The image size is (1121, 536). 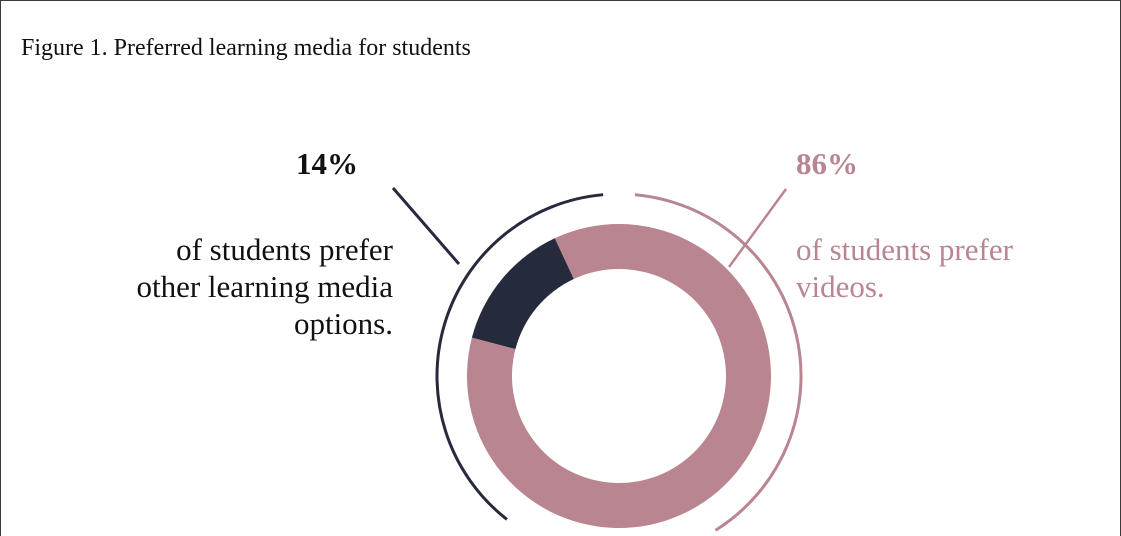 I want to click on leader-line-other-media, so click(x=426, y=226).